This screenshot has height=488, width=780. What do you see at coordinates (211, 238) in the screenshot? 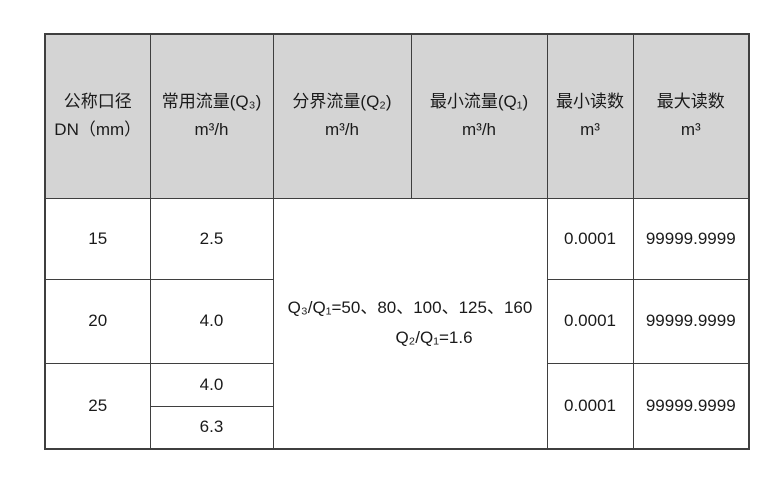
I see `cell-q3-dn15: 2.5` at bounding box center [211, 238].